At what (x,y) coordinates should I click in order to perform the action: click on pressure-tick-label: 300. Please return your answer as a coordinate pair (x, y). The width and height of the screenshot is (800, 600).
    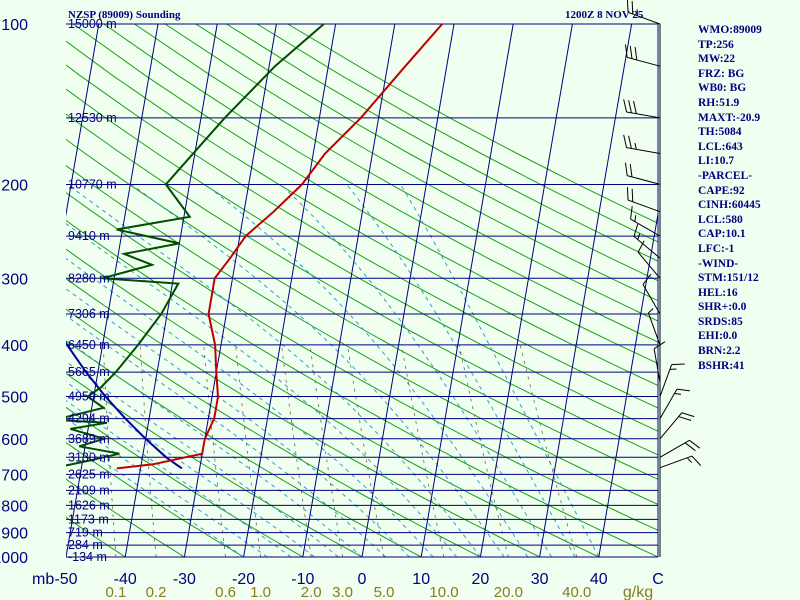
    Looking at the image, I should click on (14, 279).